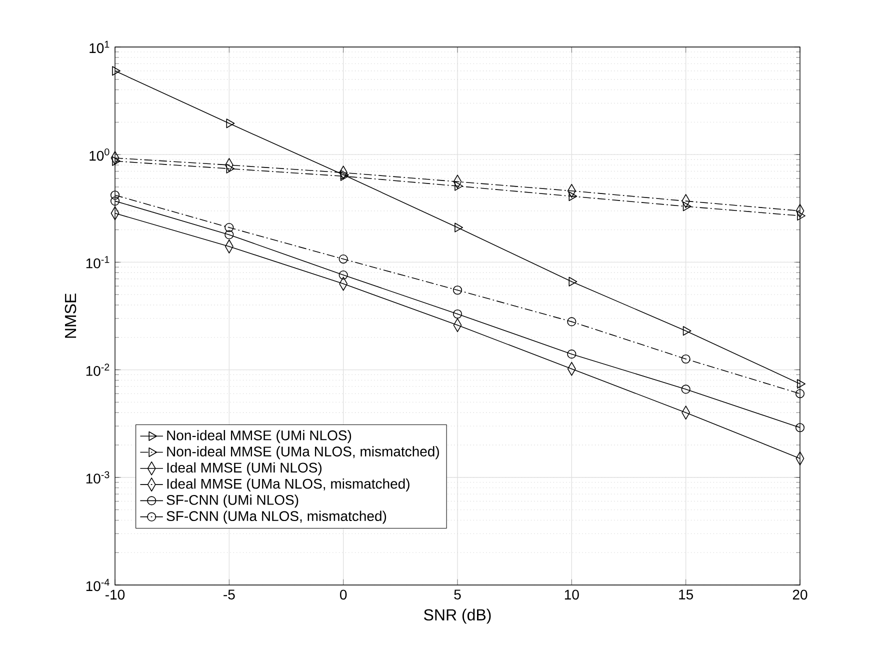  Describe the element at coordinates (303, 453) in the screenshot. I see `legend-label: Non-ideal MMSE (UMa NLOS, mismatched)` at that location.